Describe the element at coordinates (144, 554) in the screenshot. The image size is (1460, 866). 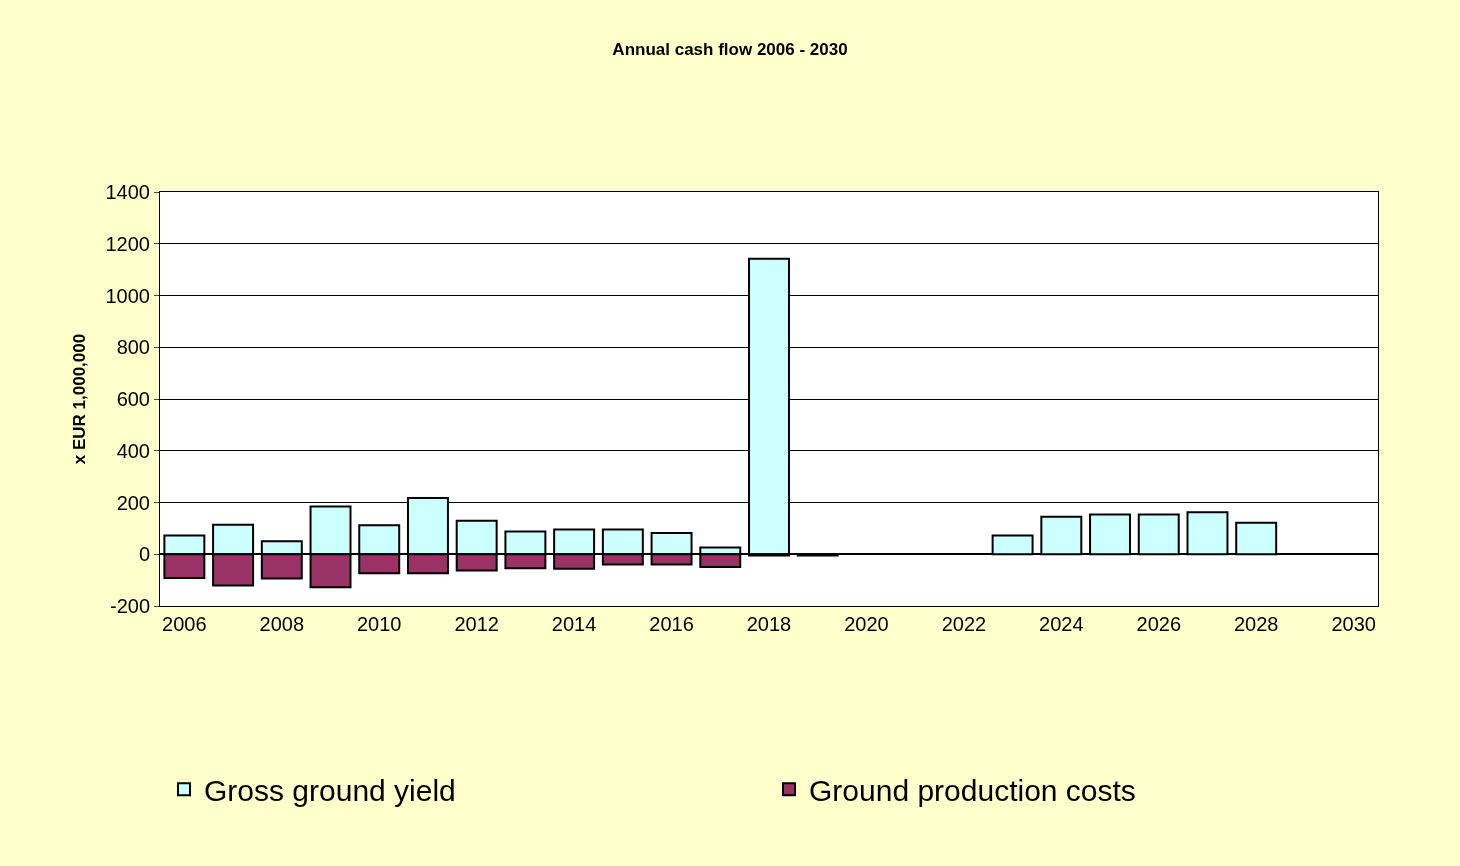
I see `y-tick-label: 0` at that location.